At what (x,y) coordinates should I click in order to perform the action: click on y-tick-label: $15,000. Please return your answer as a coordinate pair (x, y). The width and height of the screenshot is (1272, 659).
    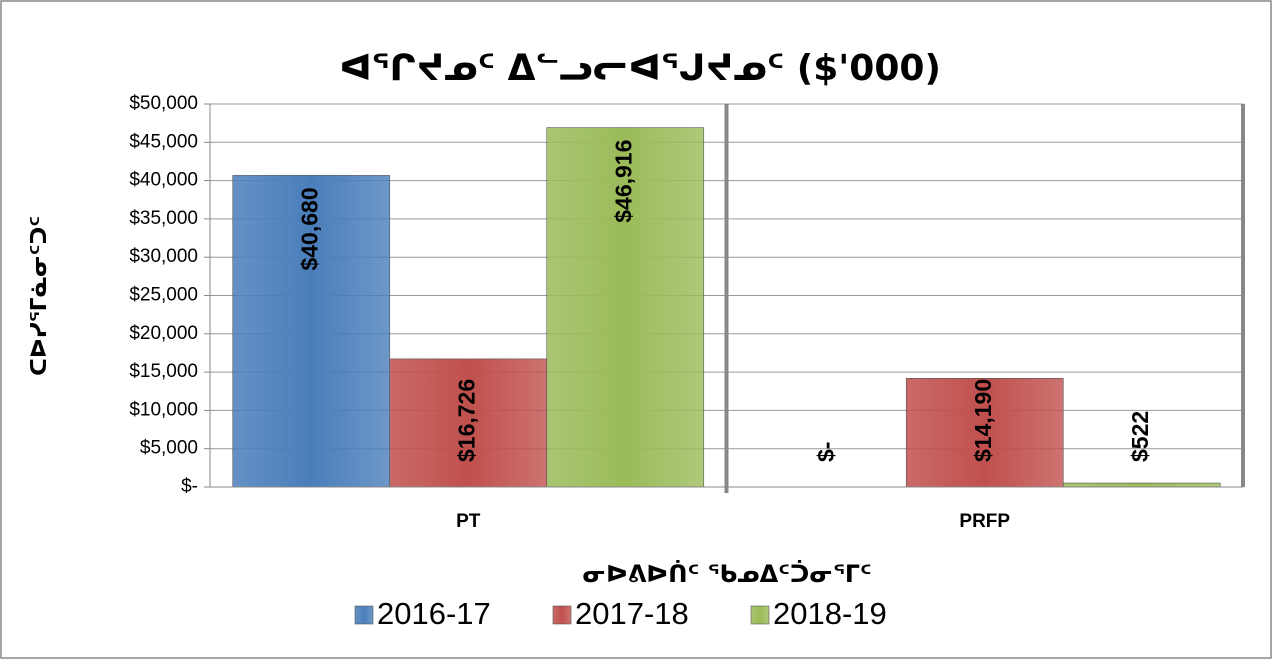
    Looking at the image, I should click on (163, 371).